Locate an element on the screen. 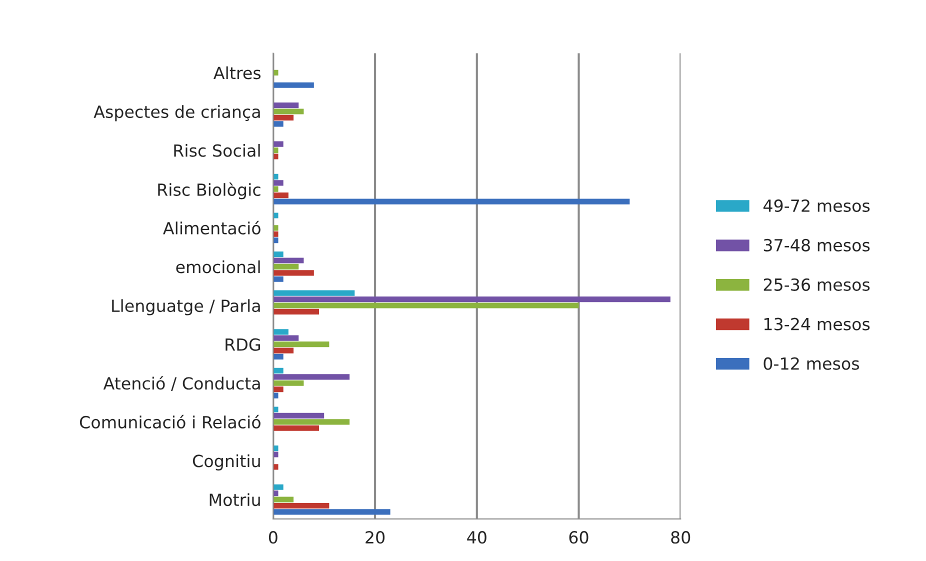 This screenshot has height=561, width=926. y-tick-label: Altres is located at coordinates (237, 73).